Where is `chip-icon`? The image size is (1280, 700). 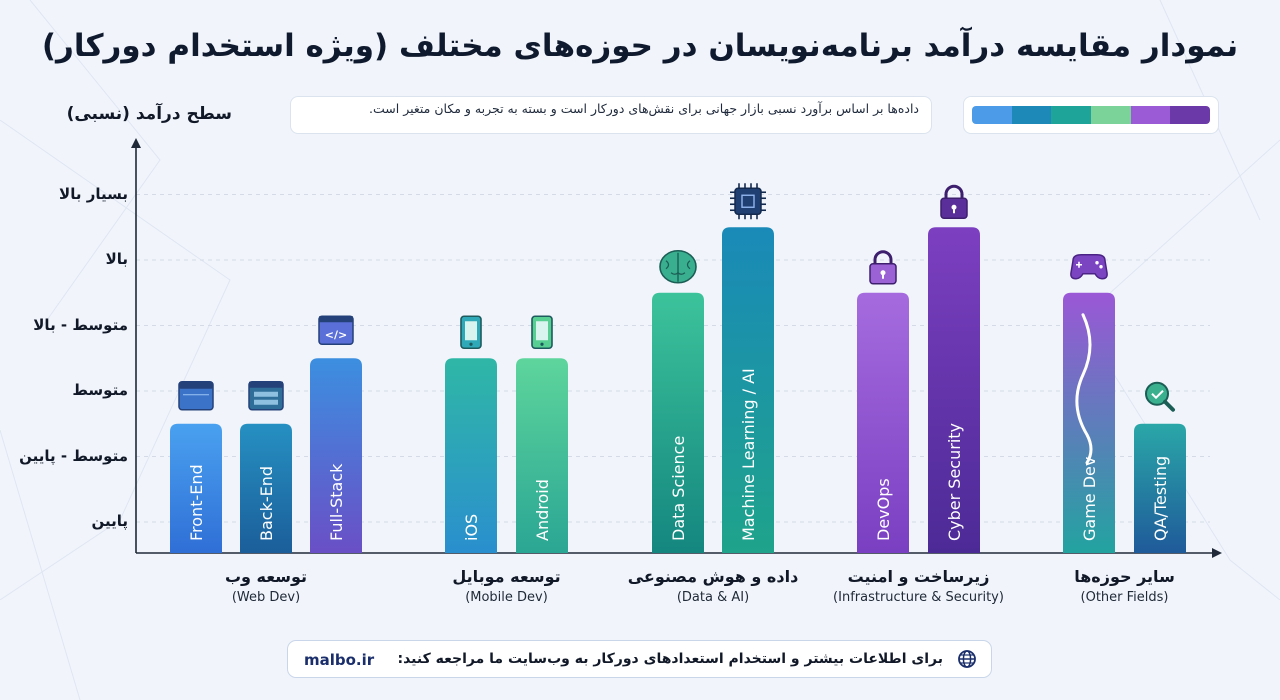
chip-icon is located at coordinates (748, 201).